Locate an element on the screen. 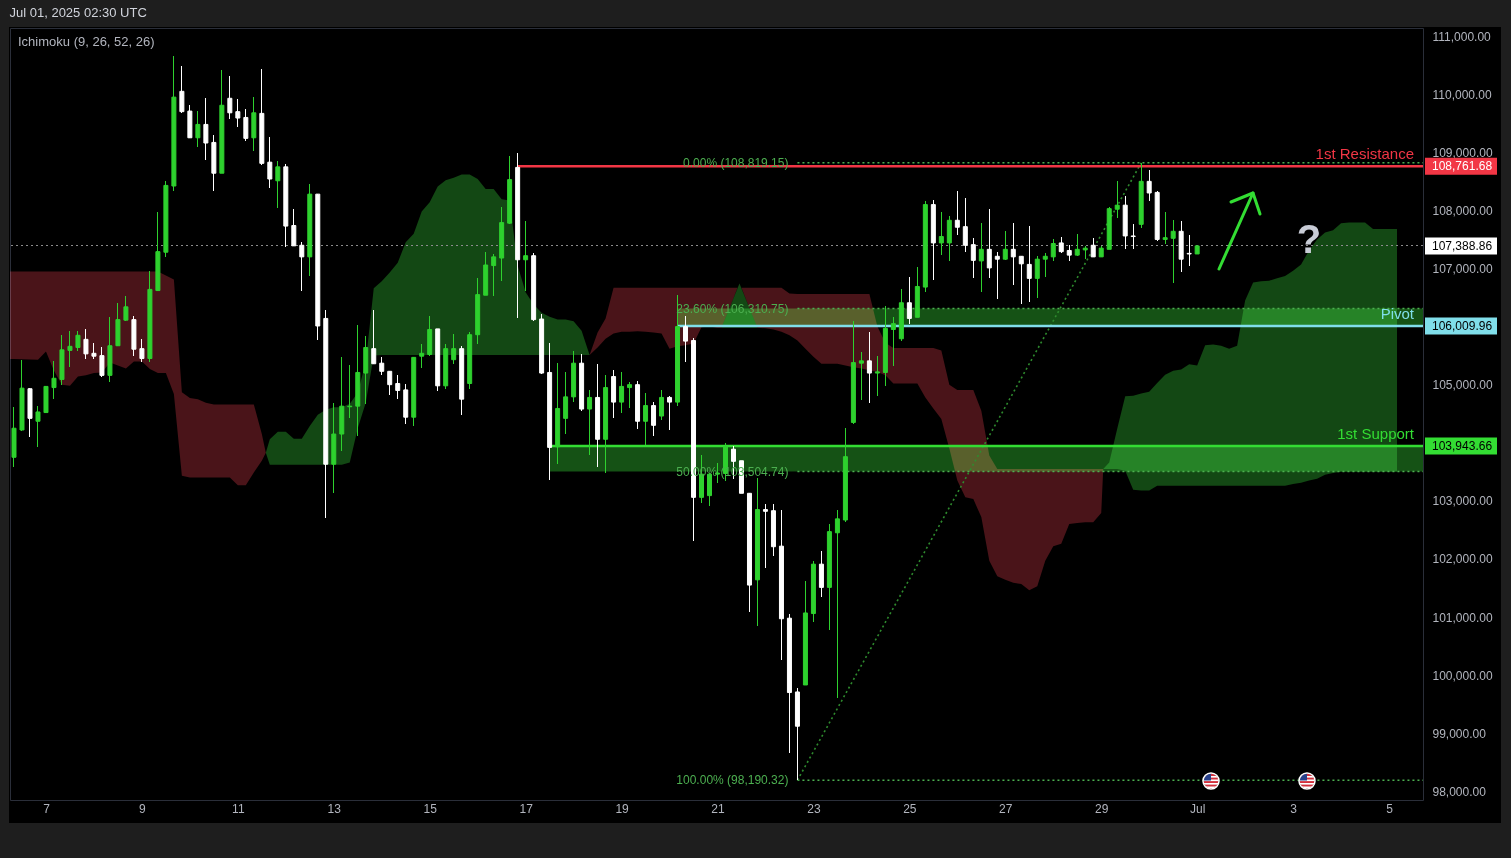  x-tick-label: 17 is located at coordinates (526, 808).